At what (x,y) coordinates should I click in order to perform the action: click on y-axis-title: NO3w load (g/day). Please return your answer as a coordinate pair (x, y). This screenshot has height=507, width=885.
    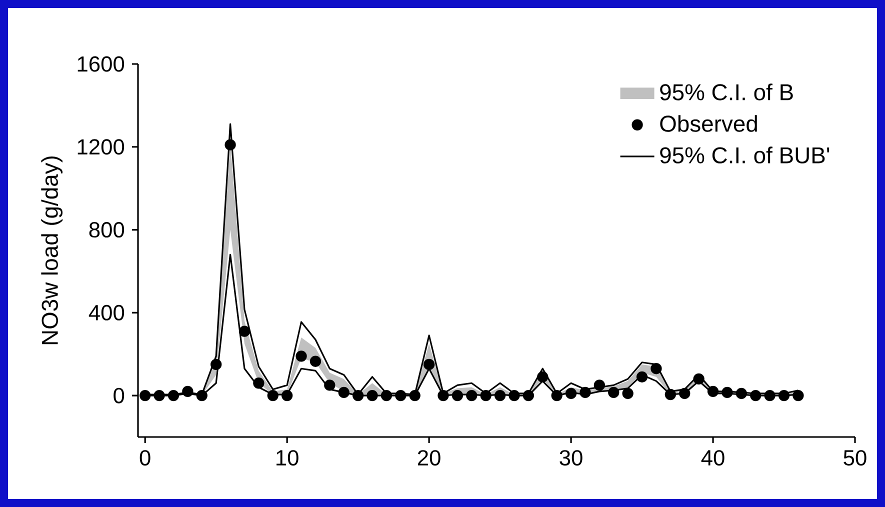
    Looking at the image, I should click on (52, 250).